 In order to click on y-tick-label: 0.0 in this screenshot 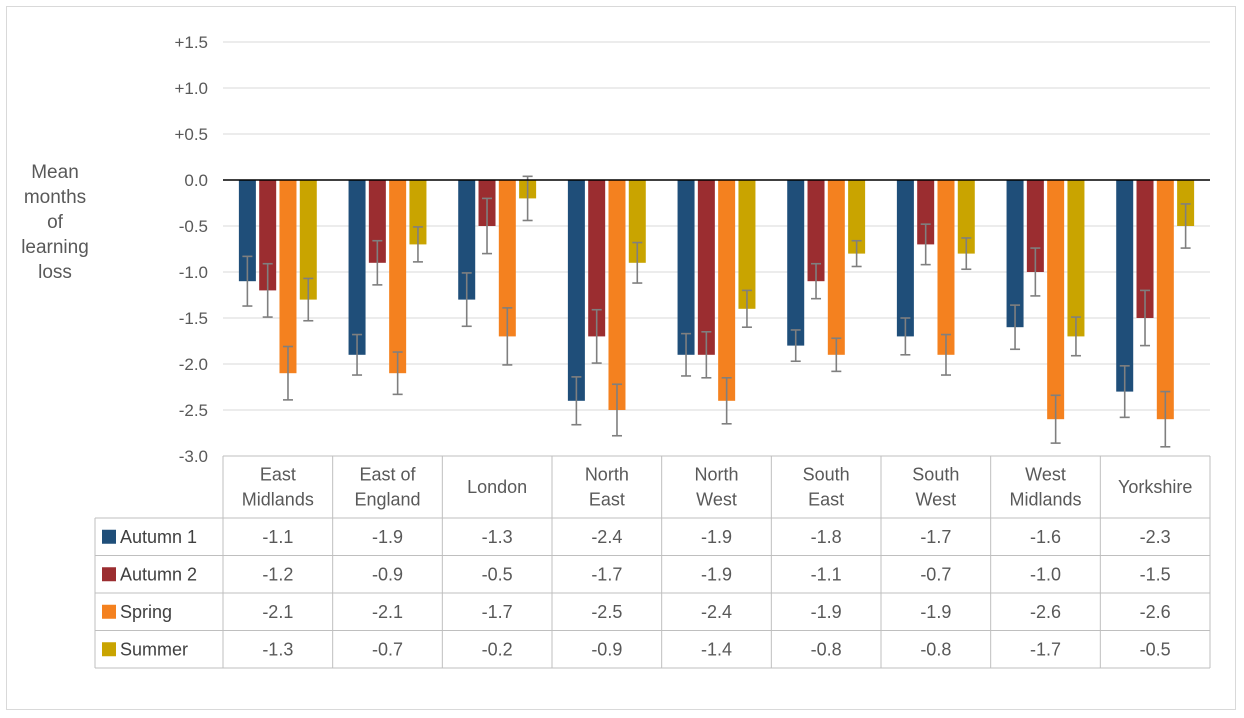, I will do `click(196, 180)`.